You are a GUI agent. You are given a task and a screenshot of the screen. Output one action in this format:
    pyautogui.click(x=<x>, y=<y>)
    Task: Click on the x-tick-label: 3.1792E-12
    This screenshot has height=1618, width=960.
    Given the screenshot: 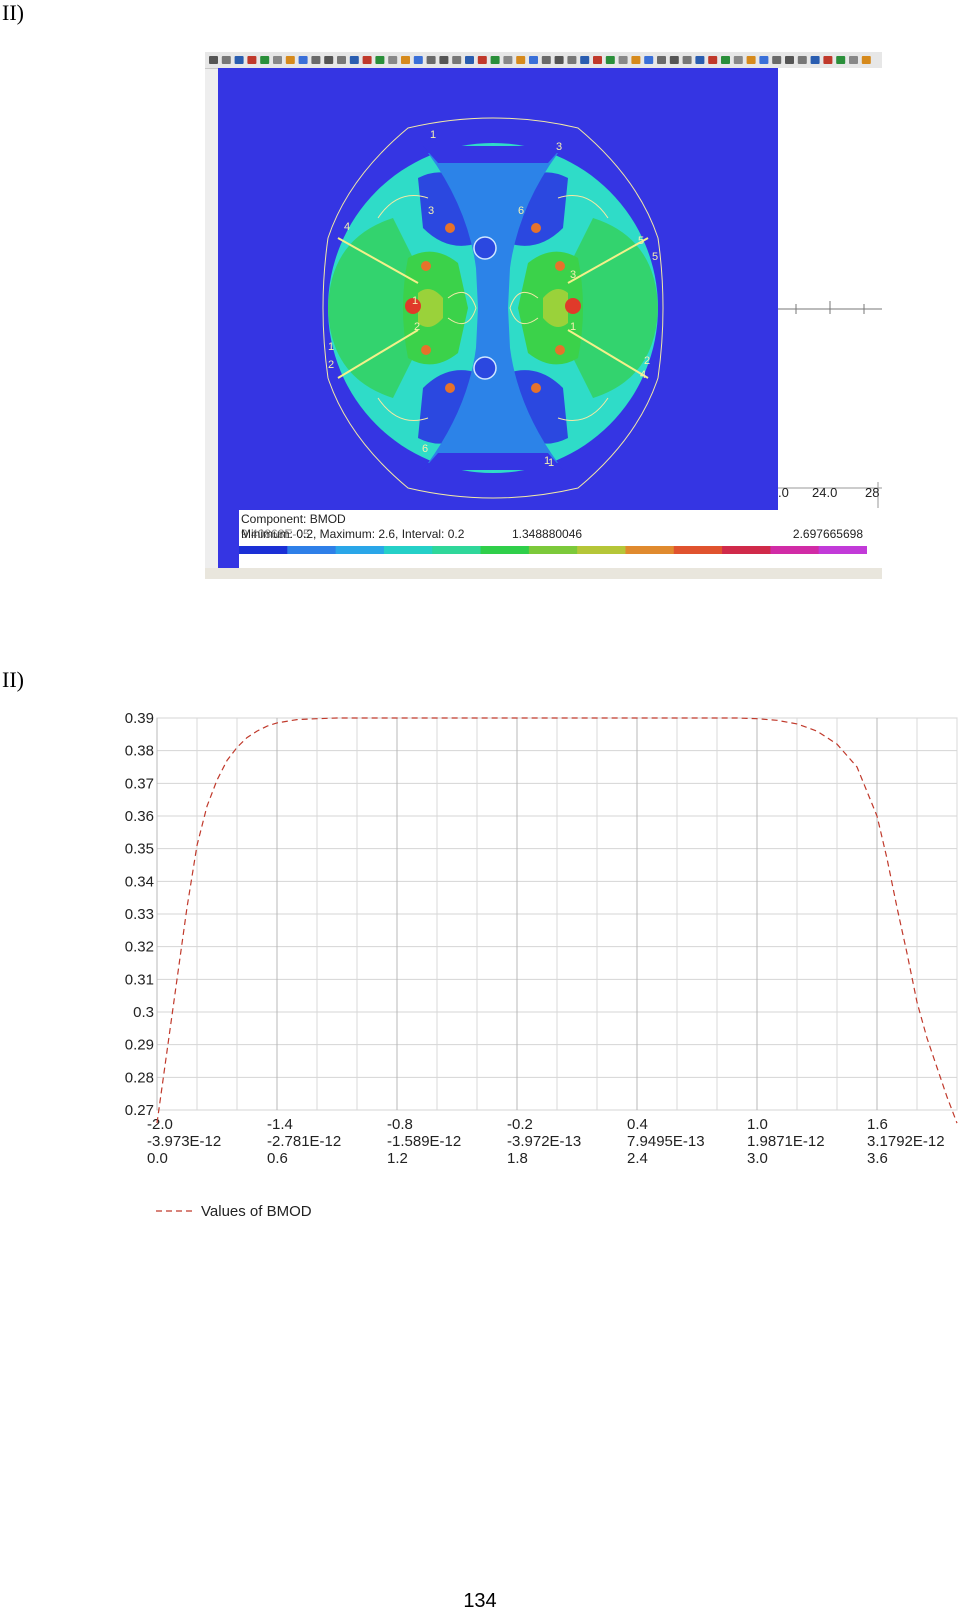 What is the action you would take?
    pyautogui.click(x=906, y=1141)
    